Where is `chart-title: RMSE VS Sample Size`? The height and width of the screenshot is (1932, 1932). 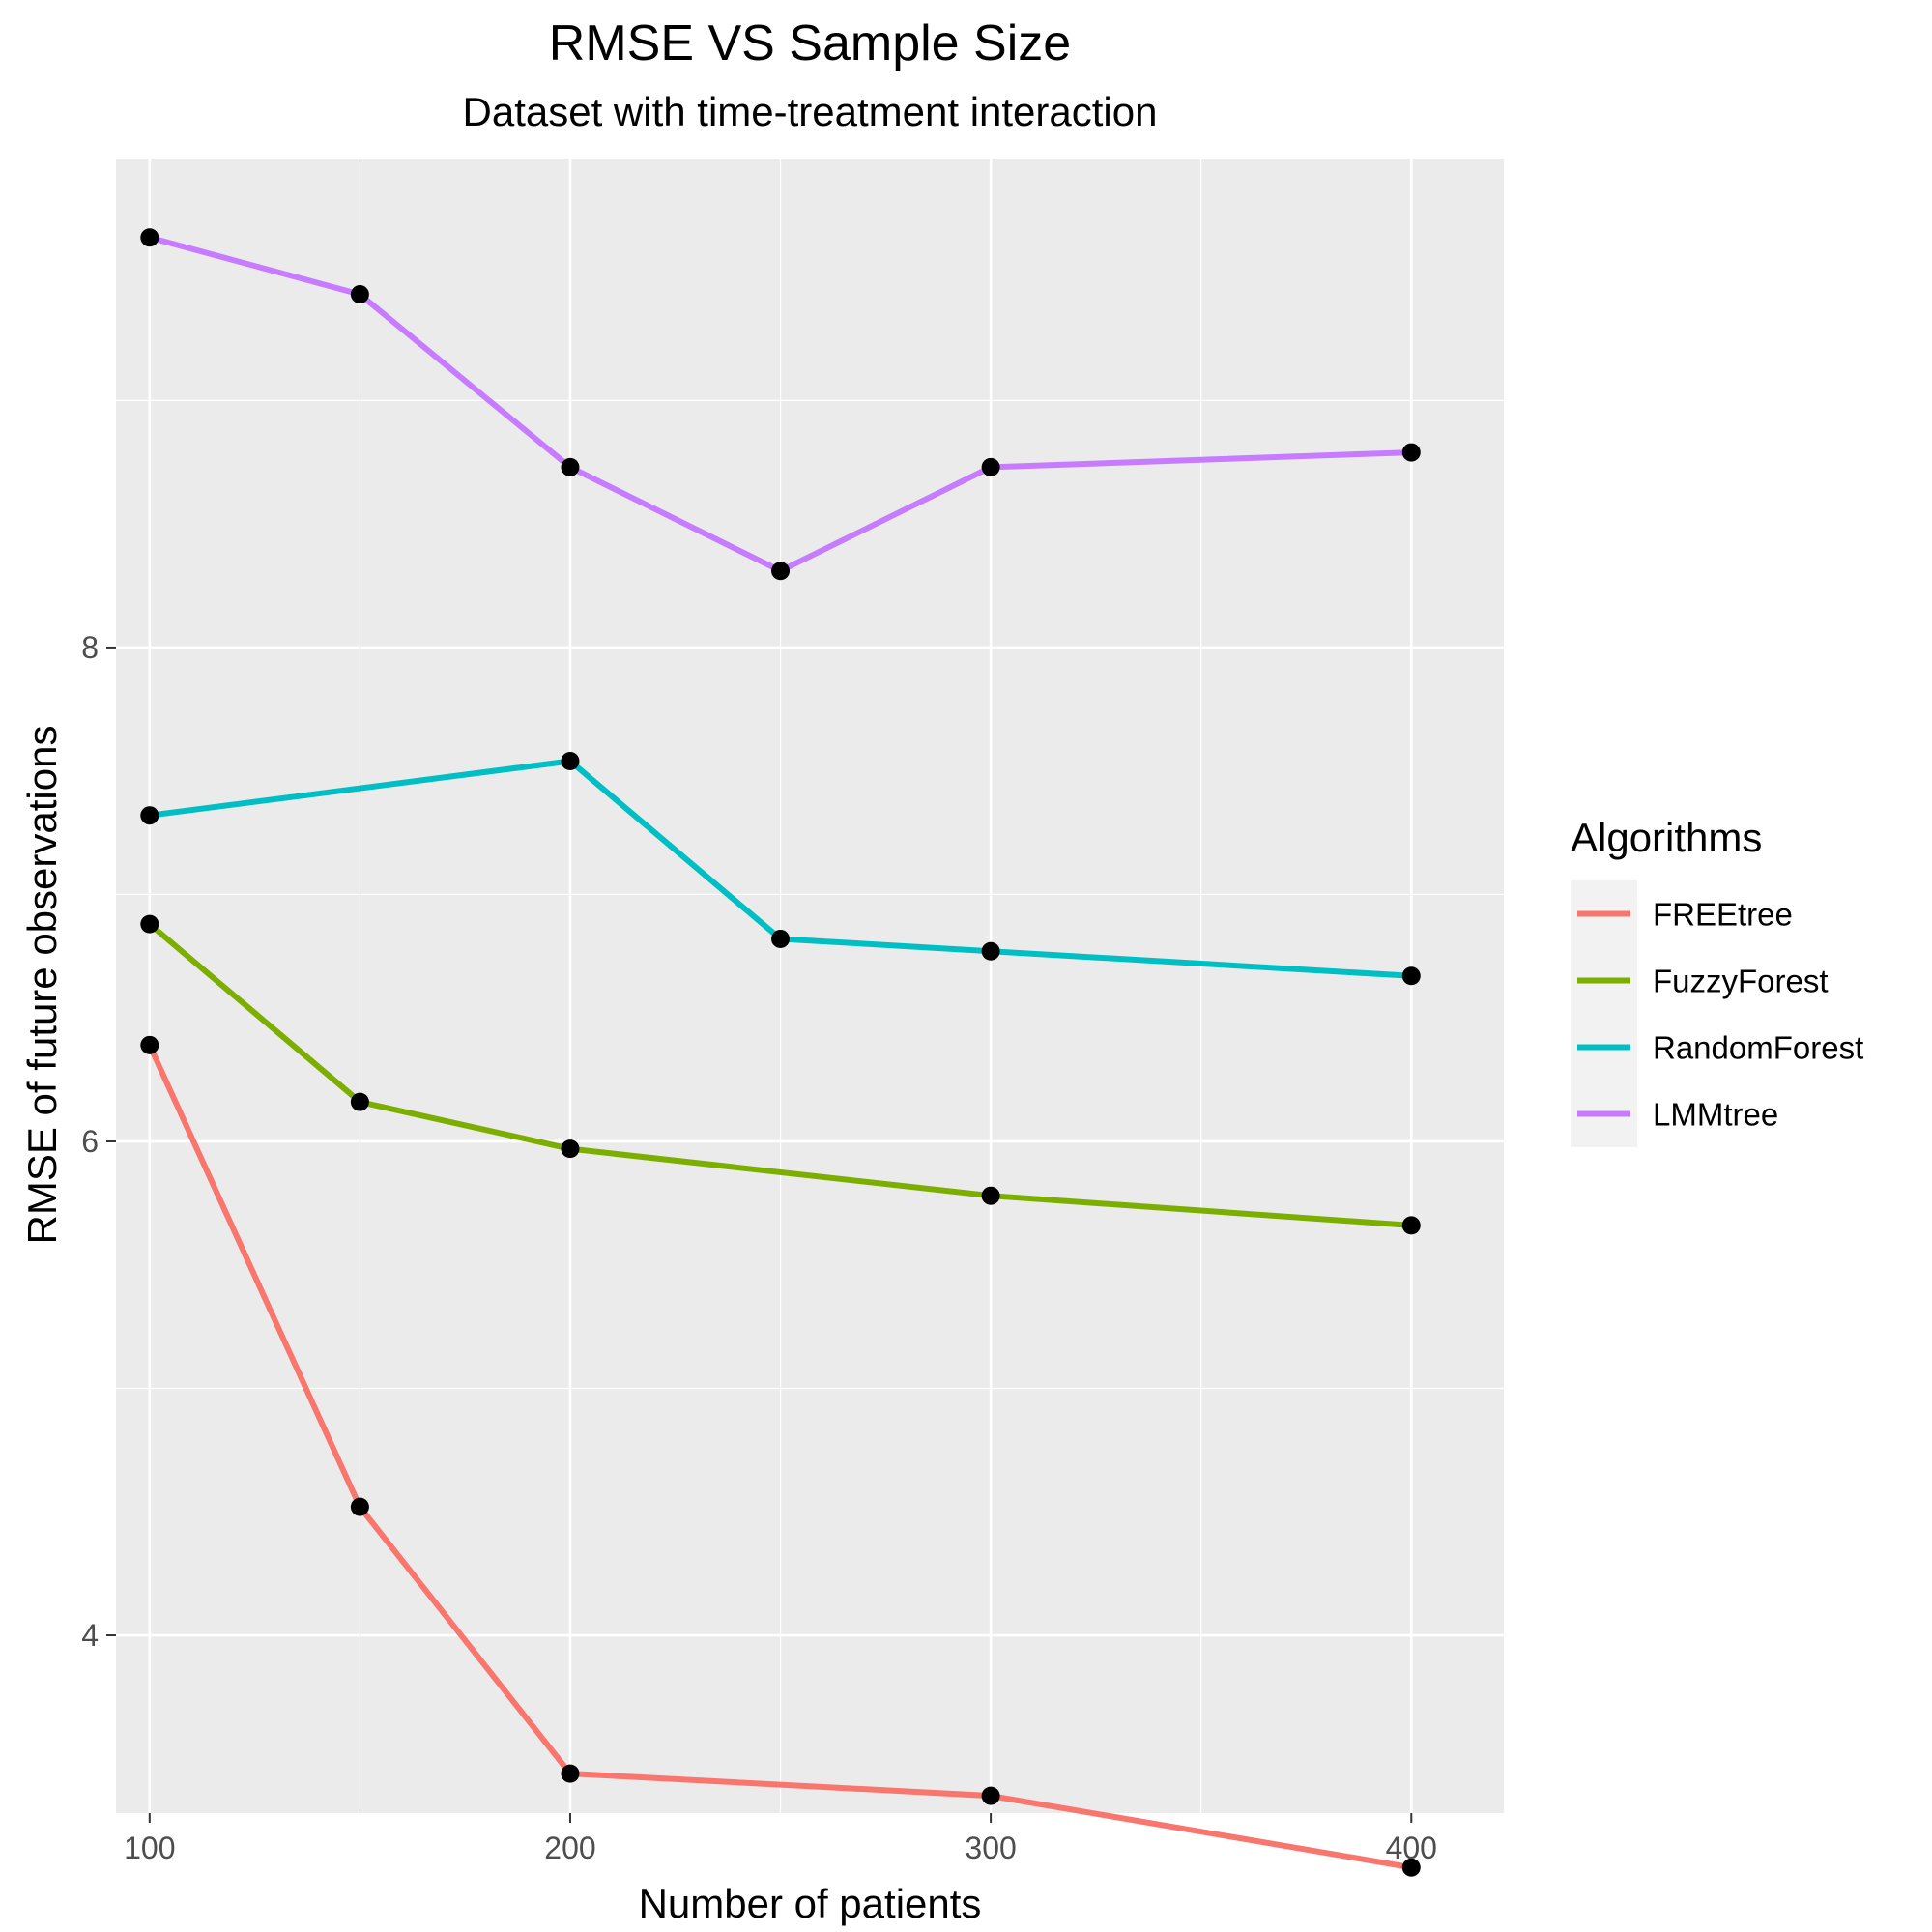 chart-title: RMSE VS Sample Size is located at coordinates (810, 43).